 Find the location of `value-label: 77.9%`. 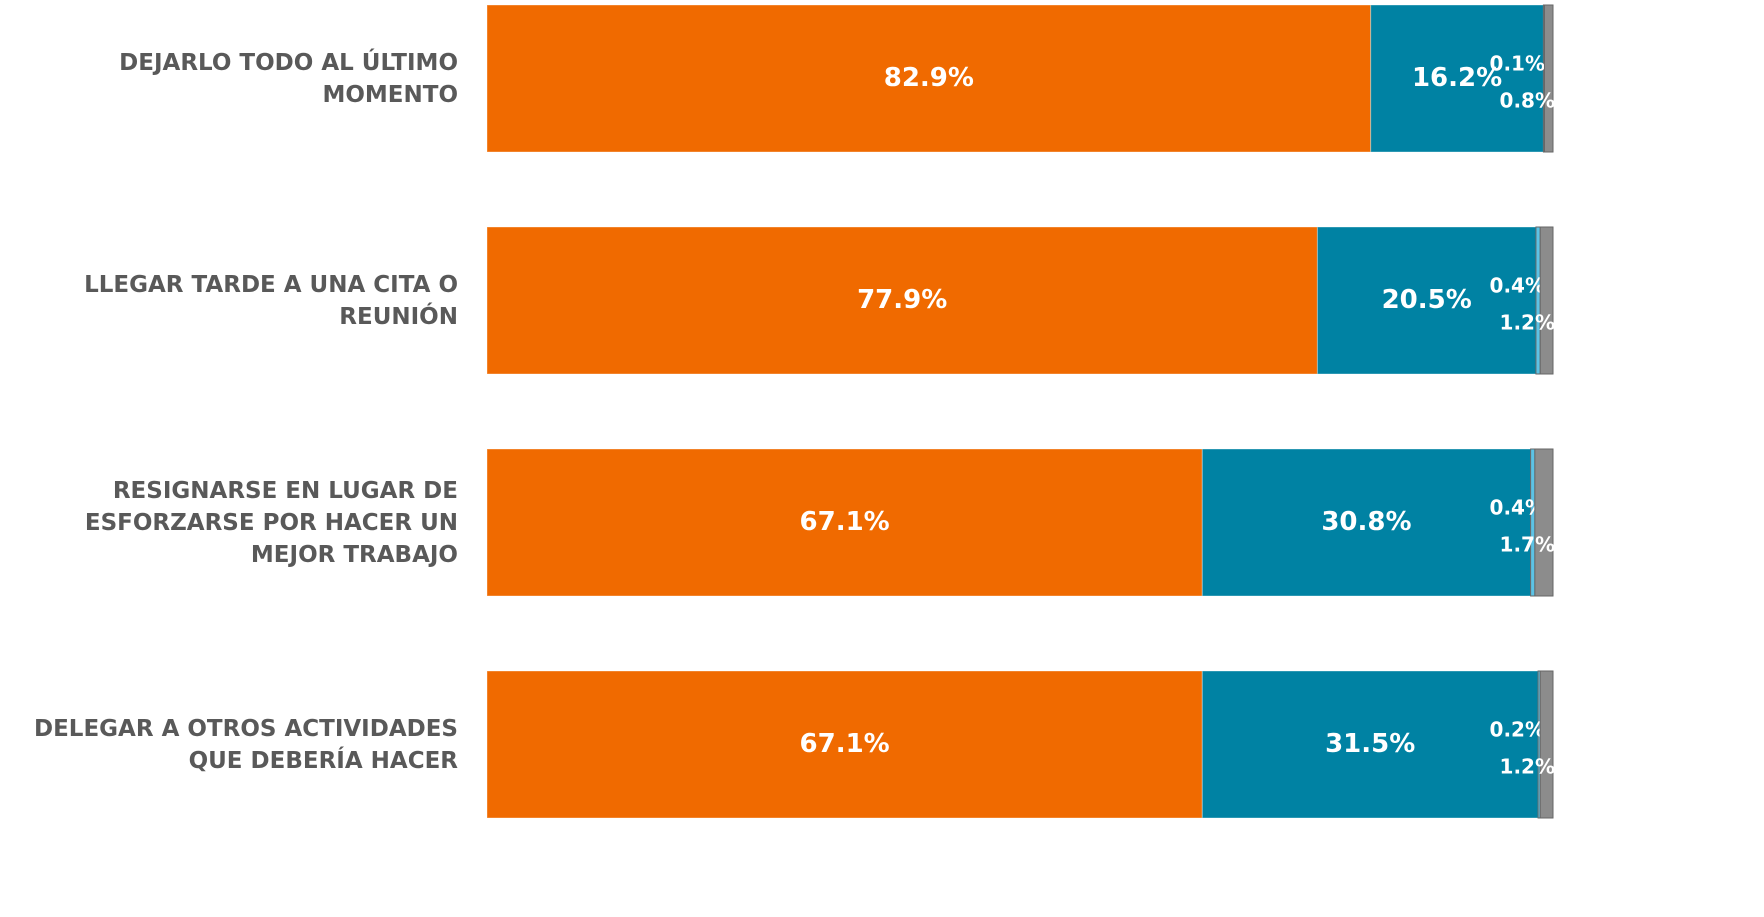

value-label: 77.9% is located at coordinates (902, 300).